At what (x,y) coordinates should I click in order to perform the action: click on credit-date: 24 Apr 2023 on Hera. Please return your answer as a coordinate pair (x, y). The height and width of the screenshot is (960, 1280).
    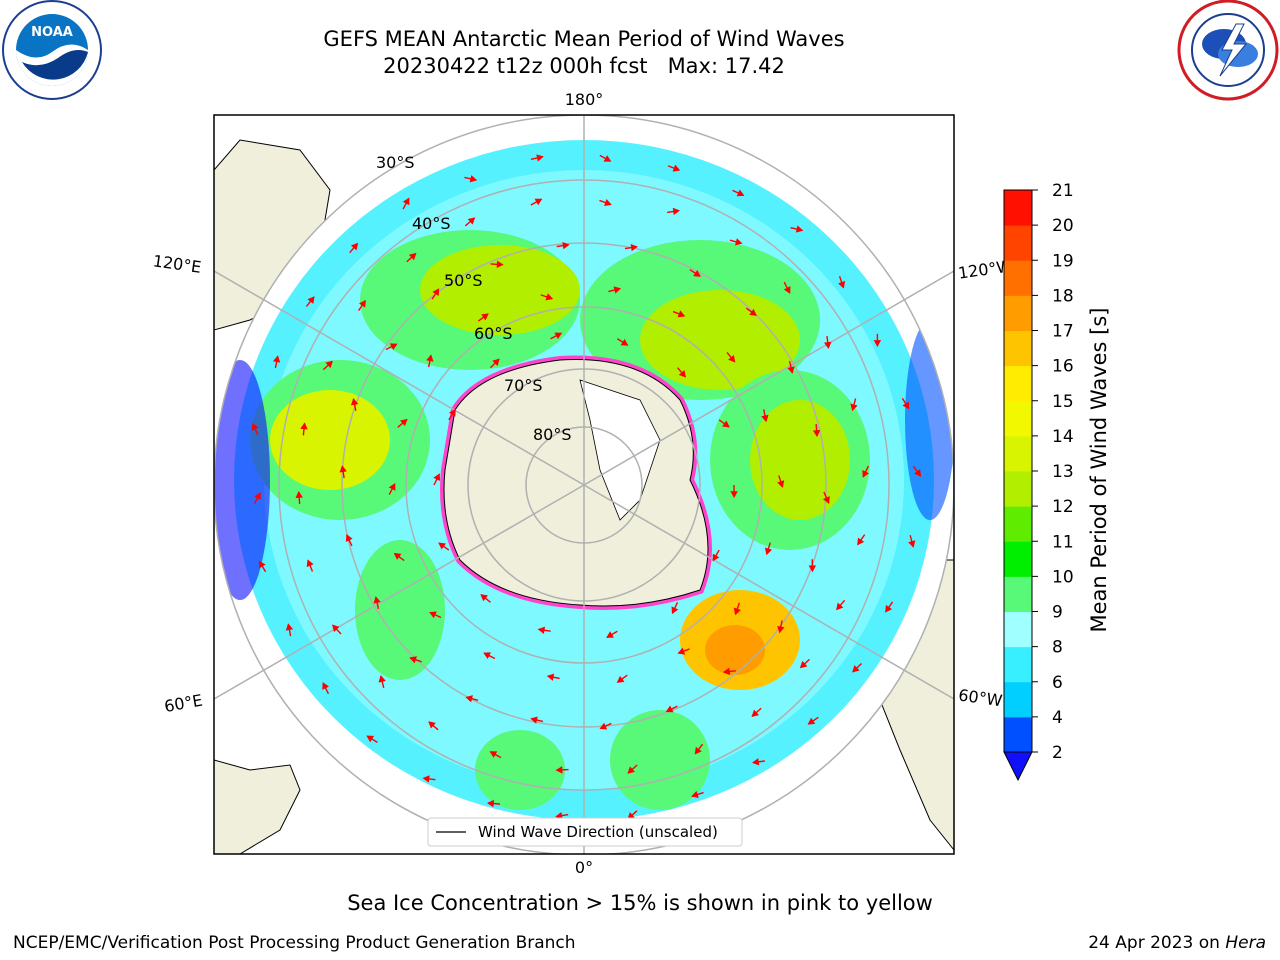
    Looking at the image, I should click on (1177, 943).